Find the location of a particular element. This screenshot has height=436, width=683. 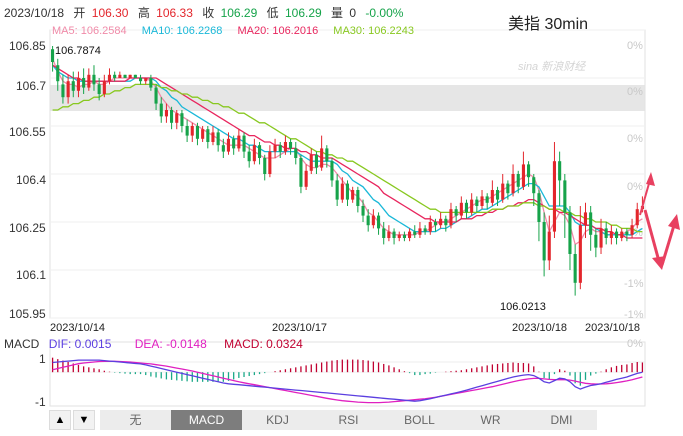

tab-none: 无 is located at coordinates (136, 420).